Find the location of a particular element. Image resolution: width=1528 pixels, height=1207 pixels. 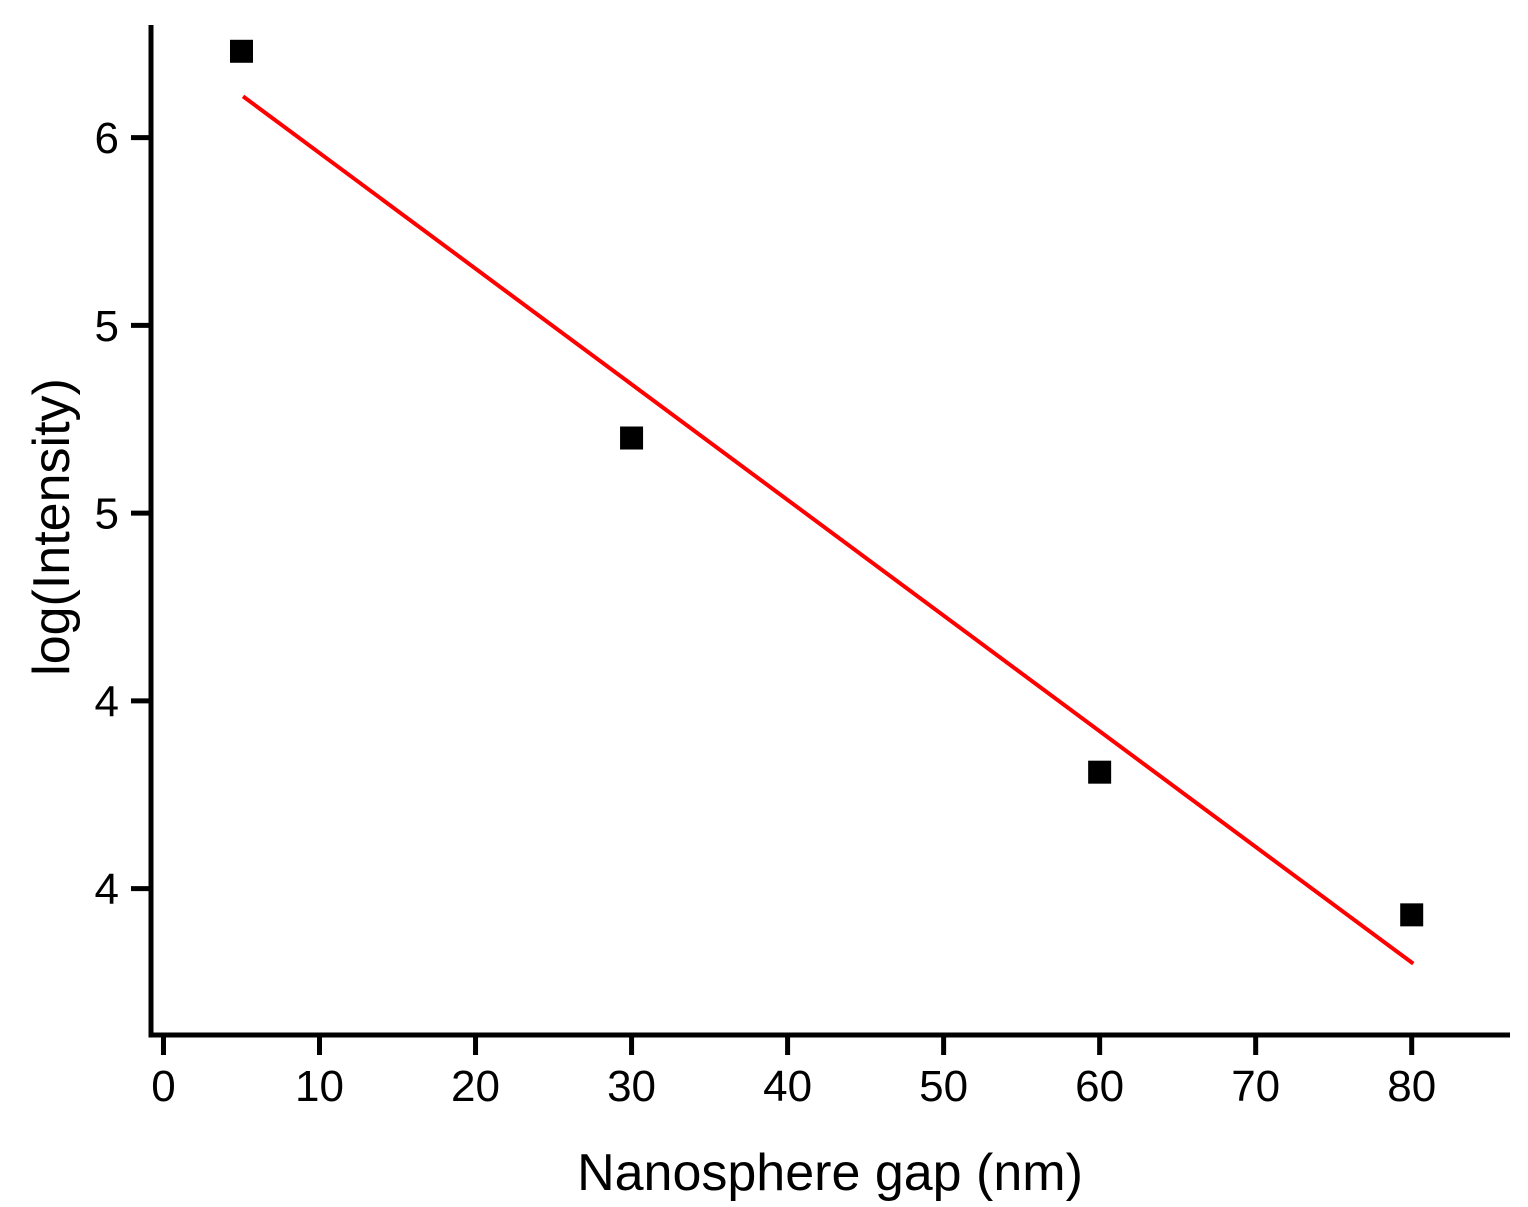

x-tick-label: 0 is located at coordinates (163, 1086).